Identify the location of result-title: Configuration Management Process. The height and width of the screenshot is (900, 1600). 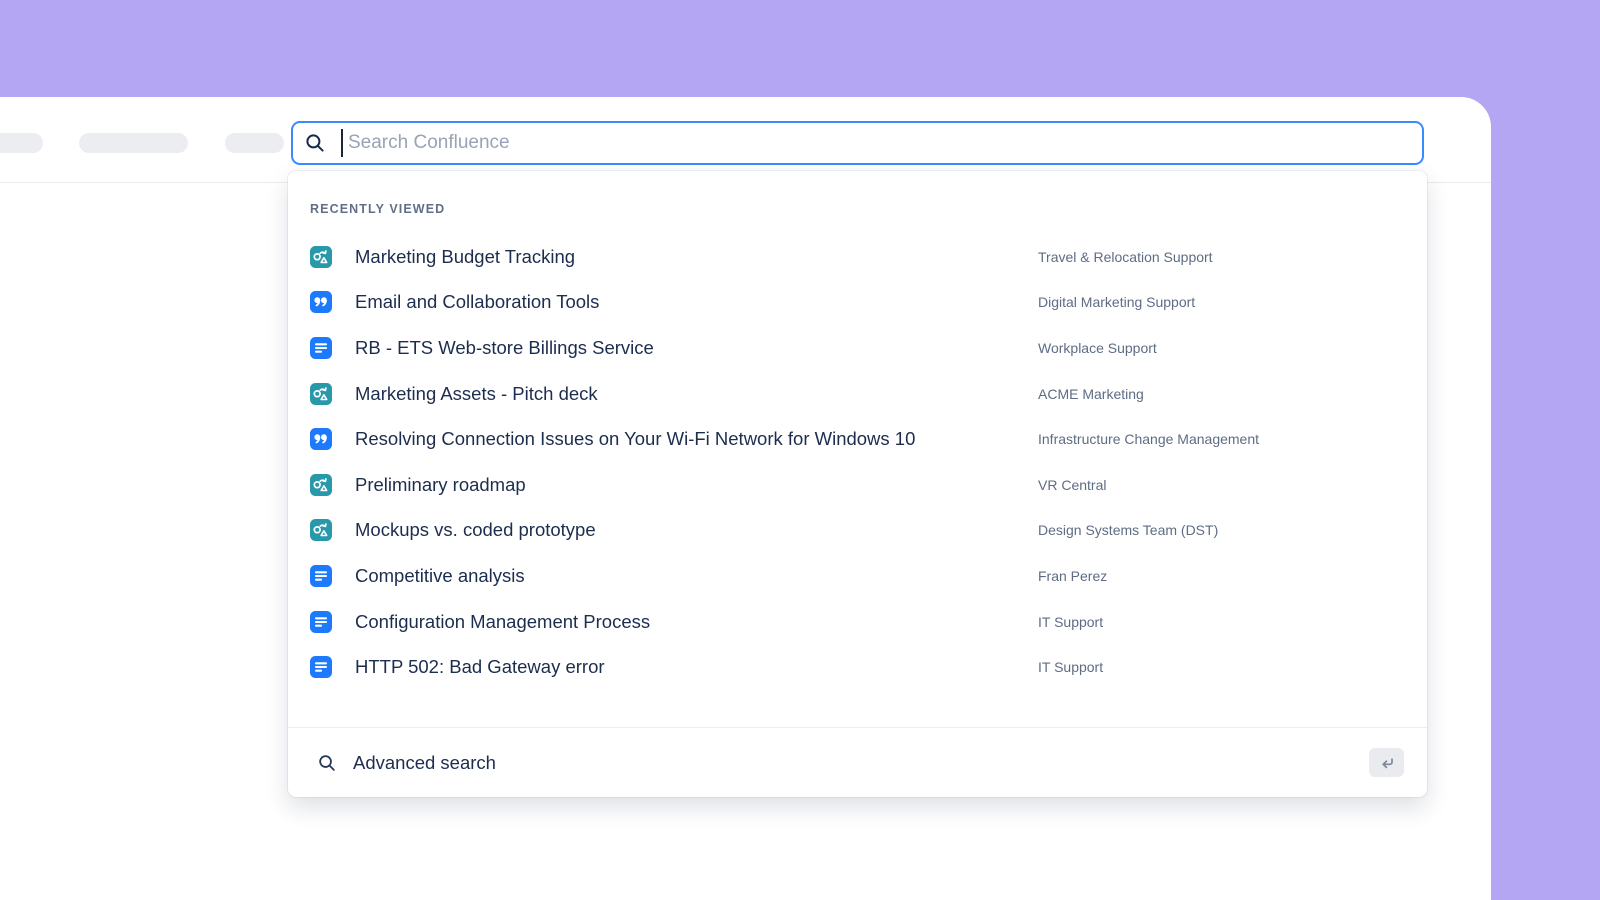
(503, 621).